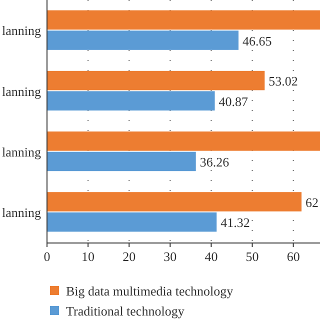 Image resolution: width=320 pixels, height=320 pixels. What do you see at coordinates (150, 291) in the screenshot?
I see `legend-label: Big data multimedia technology` at bounding box center [150, 291].